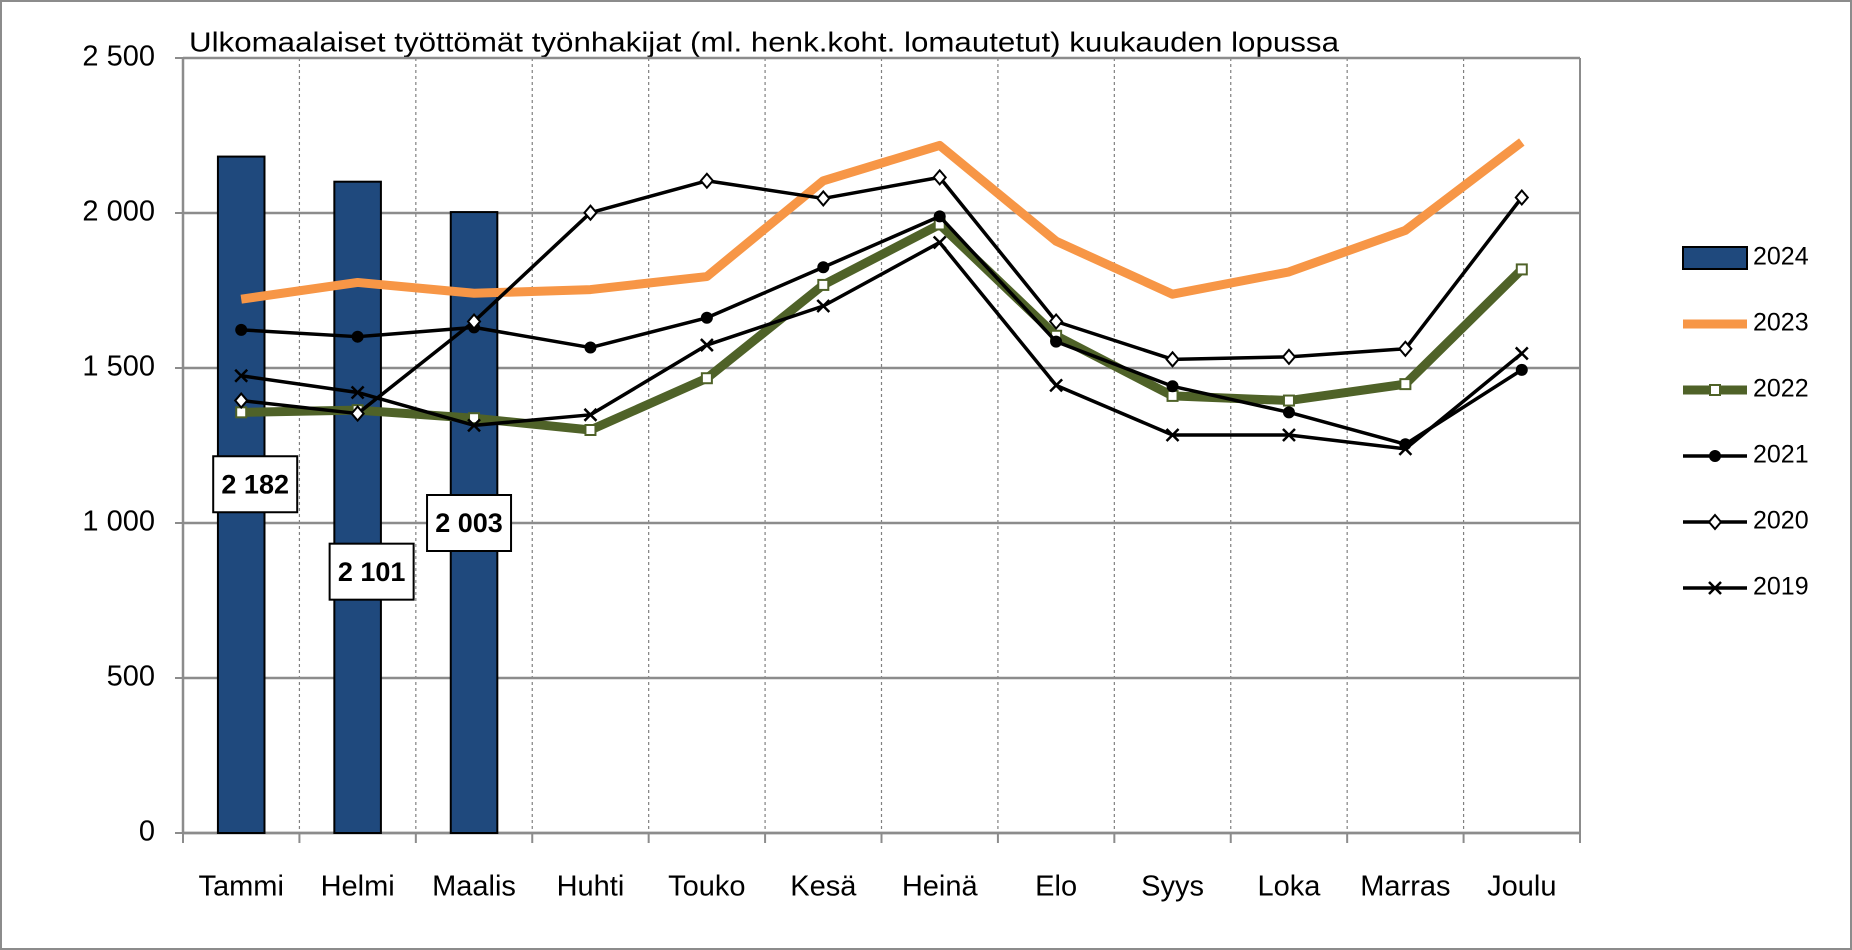 The height and width of the screenshot is (950, 1852). What do you see at coordinates (357, 507) in the screenshot?
I see `bar` at bounding box center [357, 507].